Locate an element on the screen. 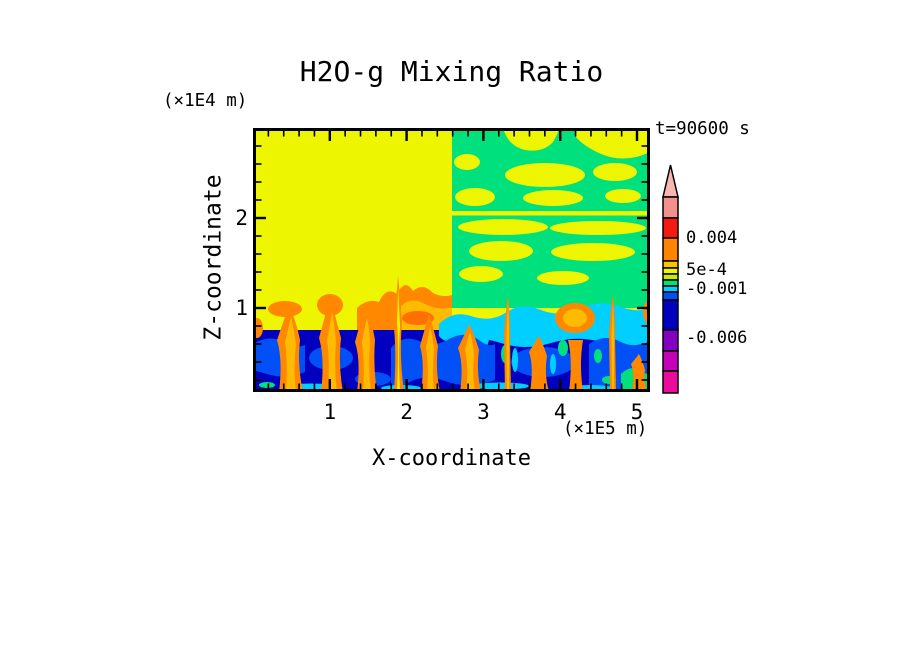 This screenshot has height=654, width=904. time-annotation: t=90600 s is located at coordinates (702, 129).